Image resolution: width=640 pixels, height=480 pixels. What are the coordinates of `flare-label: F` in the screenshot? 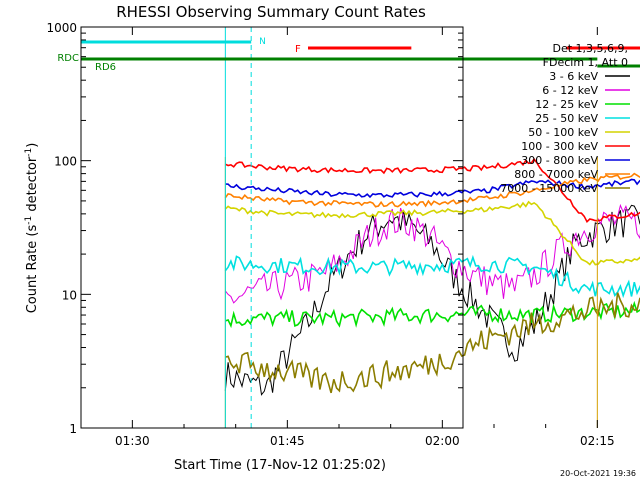 It's located at (298, 49).